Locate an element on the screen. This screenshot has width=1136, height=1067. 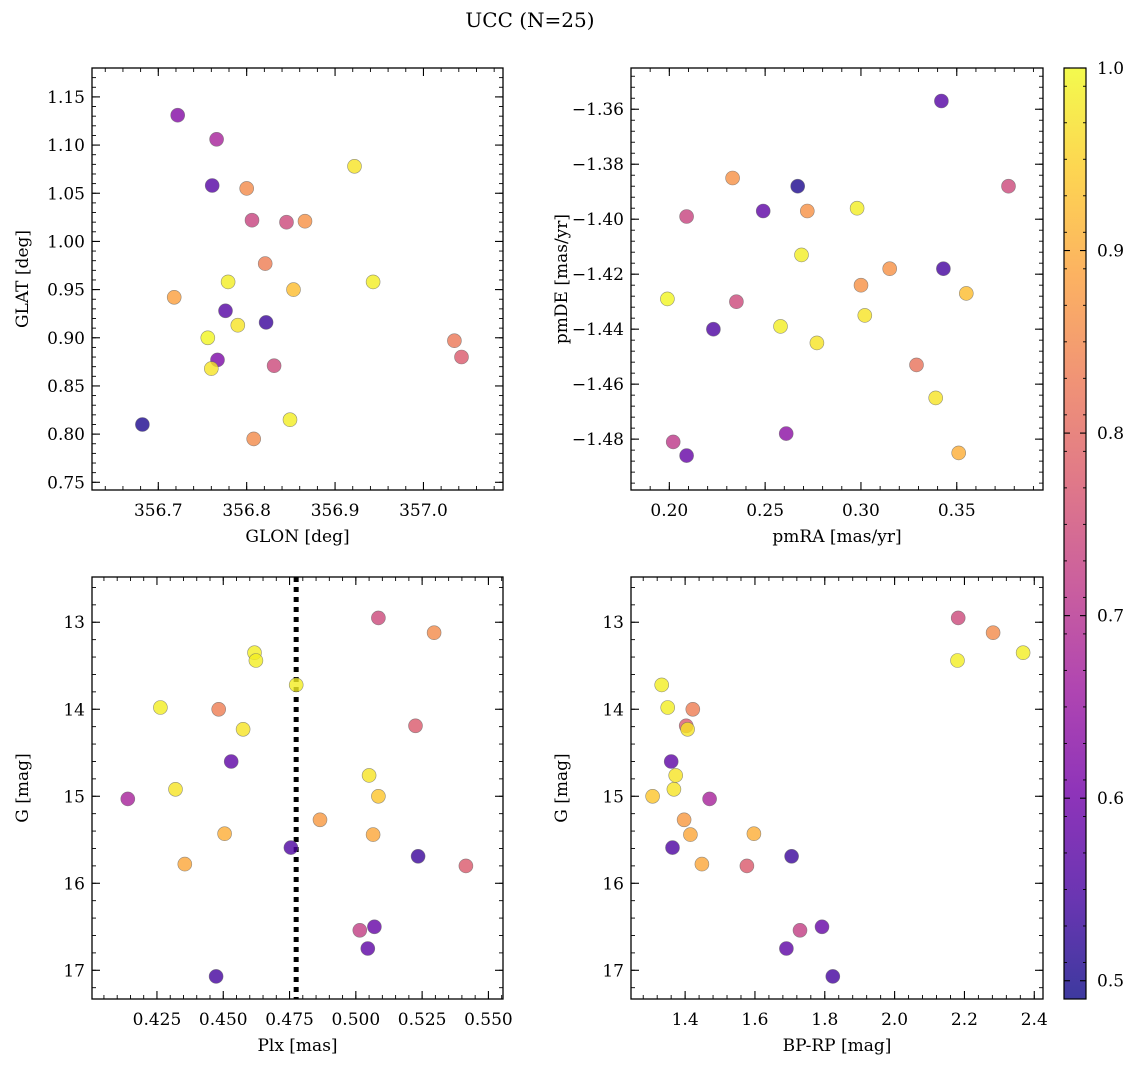
y-tick-label: −1.42 is located at coordinates (598, 275).